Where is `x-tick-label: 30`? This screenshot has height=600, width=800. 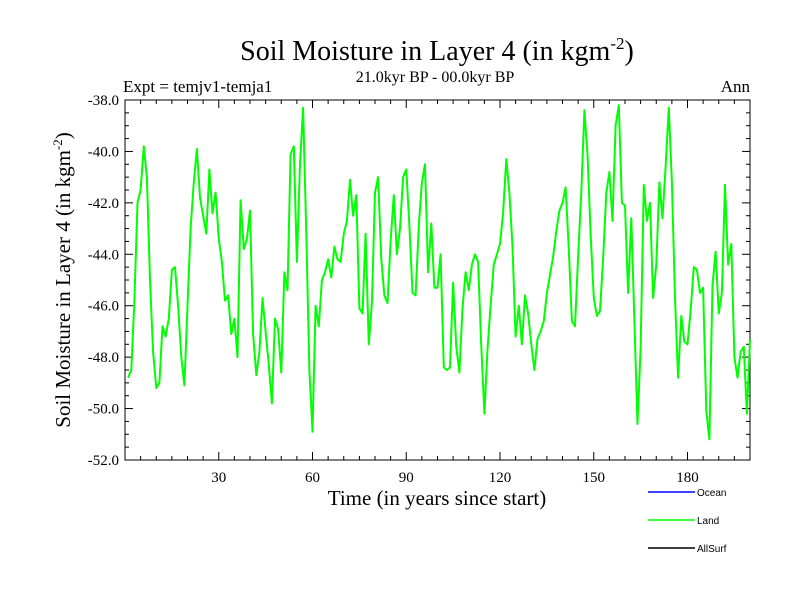 x-tick-label: 30 is located at coordinates (218, 478).